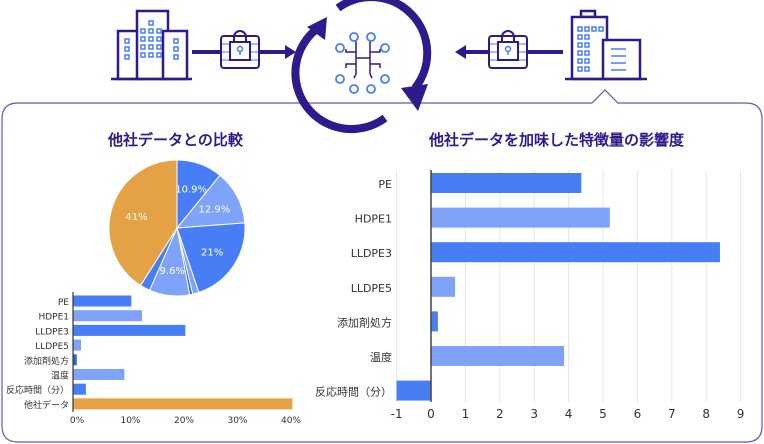 This screenshot has height=444, width=764. What do you see at coordinates (534, 414) in the screenshot?
I see `x-tick-label: 3` at bounding box center [534, 414].